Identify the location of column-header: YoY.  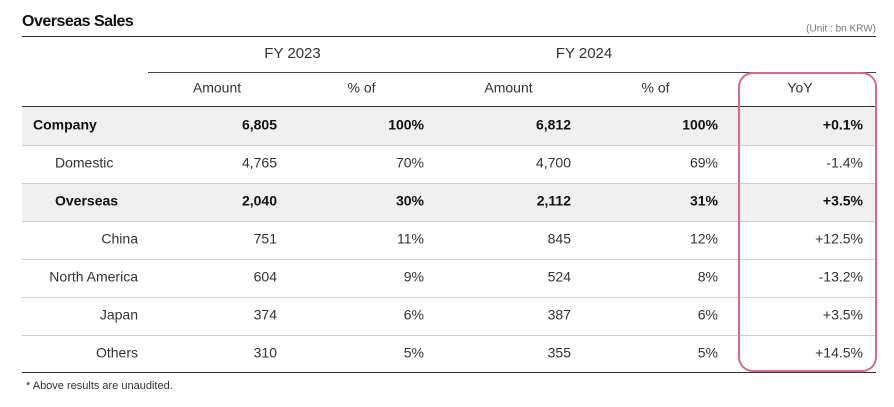
(800, 88).